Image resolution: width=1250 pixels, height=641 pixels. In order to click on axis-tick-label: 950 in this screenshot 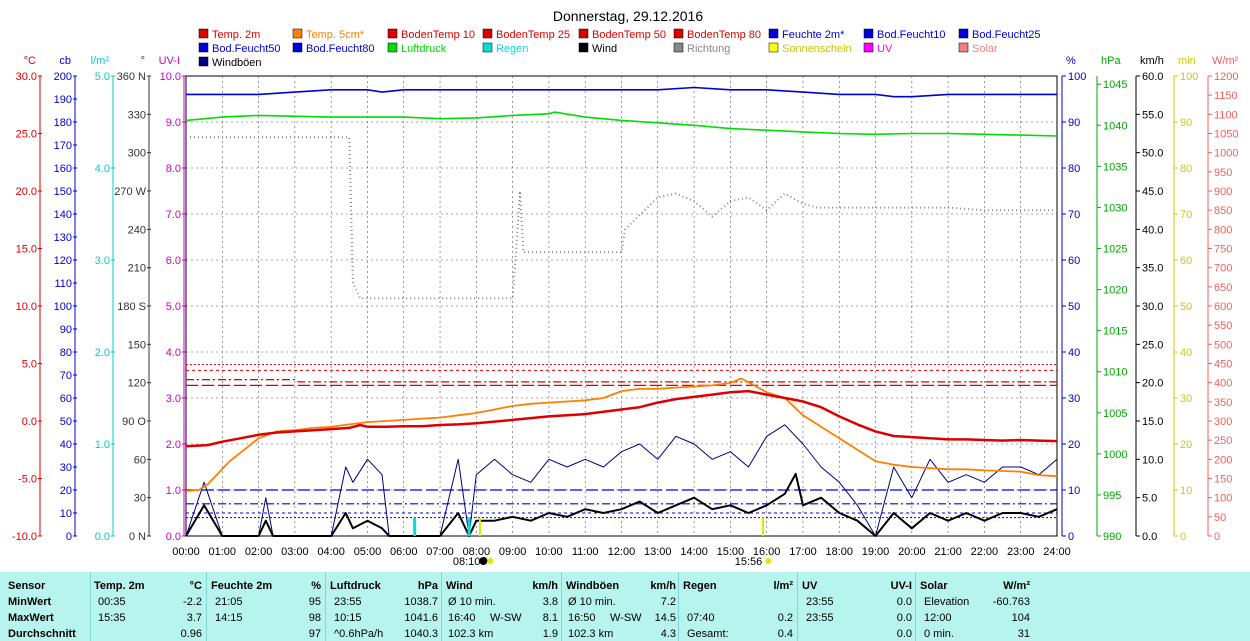, I will do `click(1223, 173)`.